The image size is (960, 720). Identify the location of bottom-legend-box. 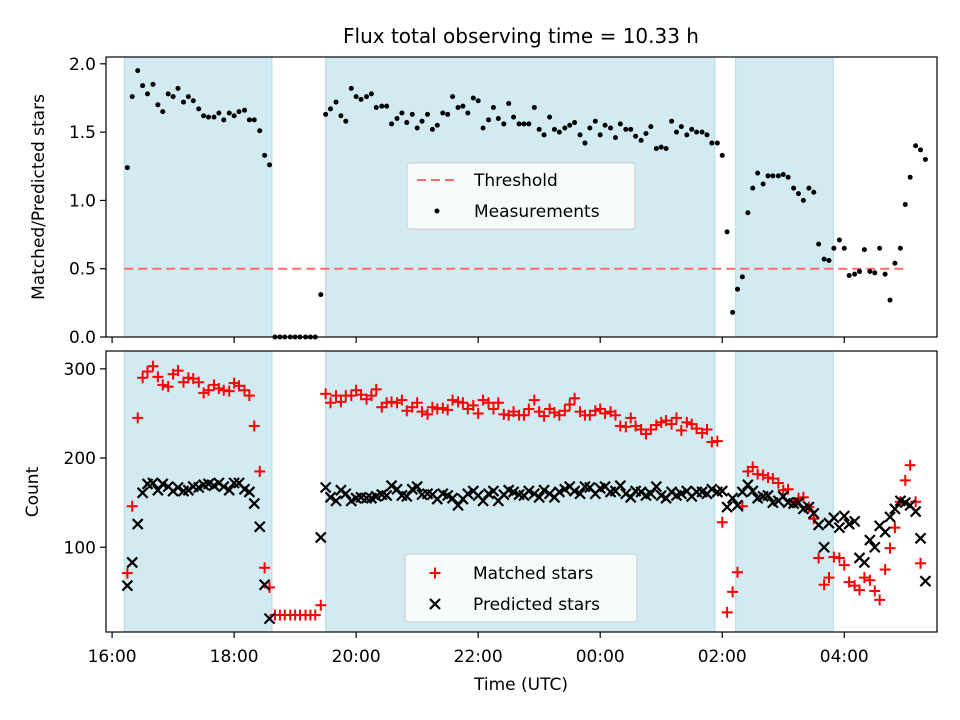
(521, 588).